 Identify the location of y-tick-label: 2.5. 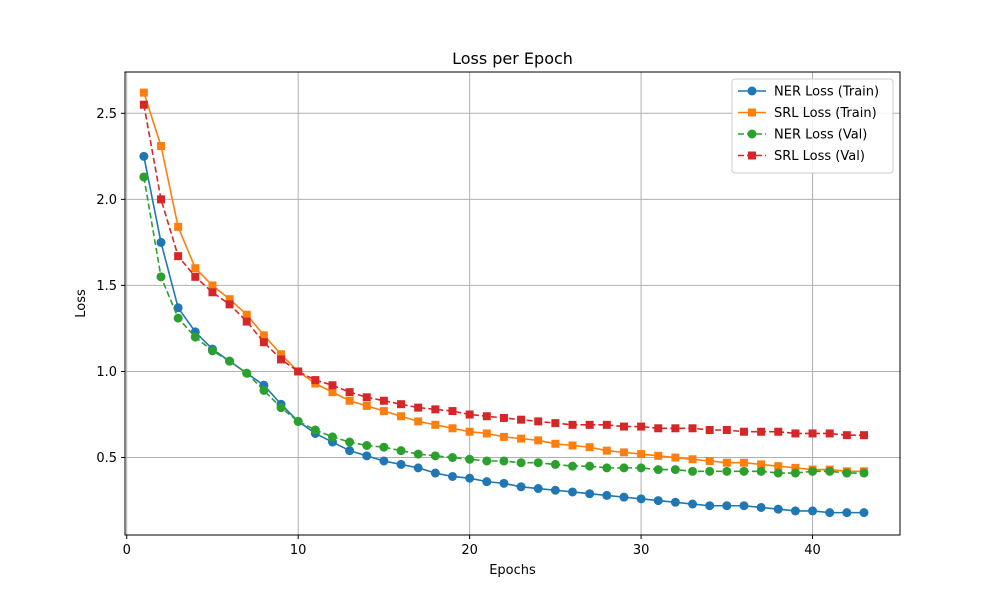
(106, 114).